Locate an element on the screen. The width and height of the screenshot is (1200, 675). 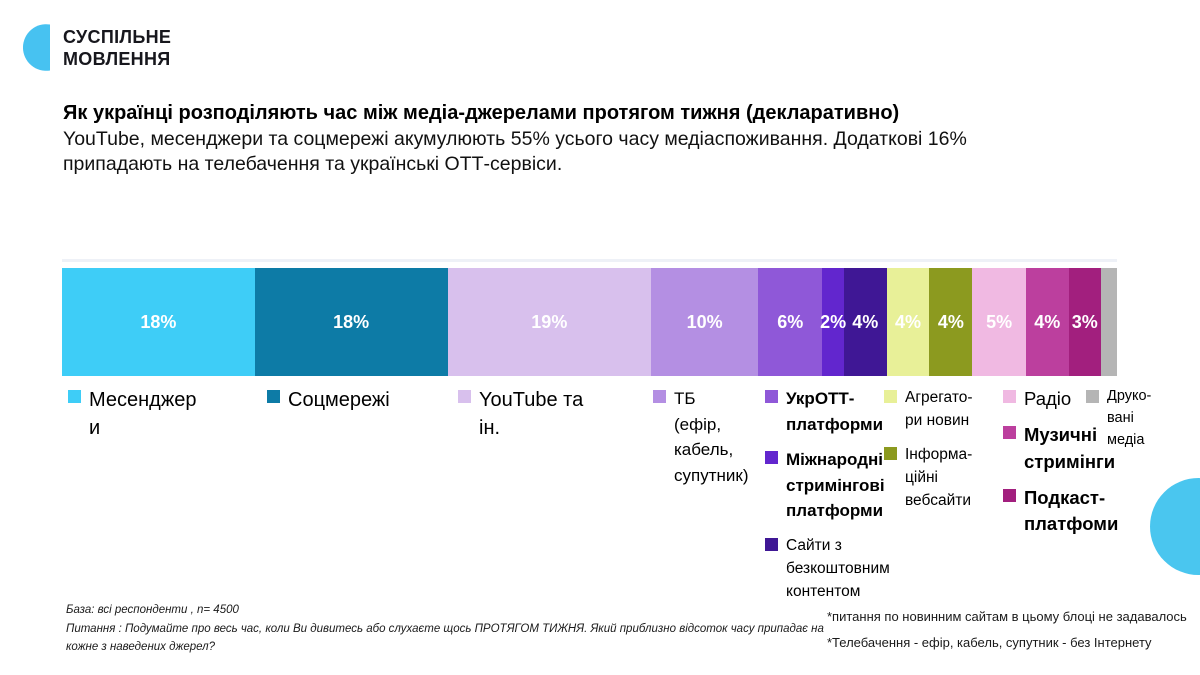
legend-label: ТБ (ефір, кабель, супутник) is located at coordinates (711, 437).